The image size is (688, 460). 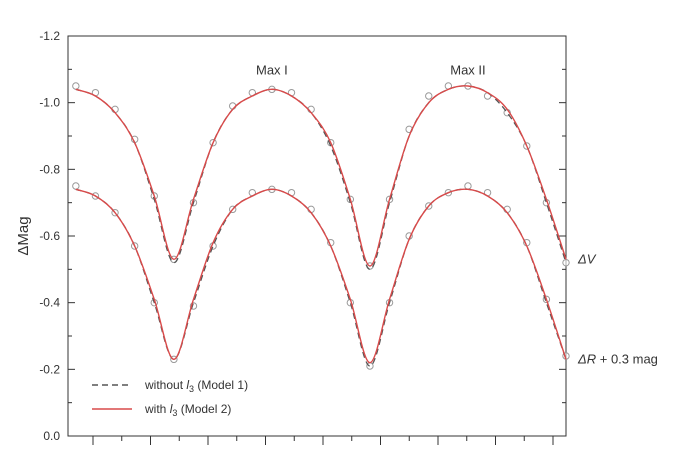 I want to click on annotation-max-1: Max I, so click(x=272, y=69).